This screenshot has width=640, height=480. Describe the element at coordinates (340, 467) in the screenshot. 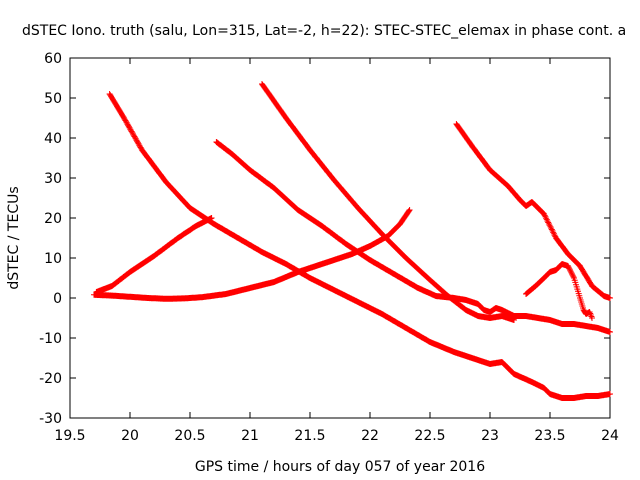

I see `x-axis-title: GPS time / hours of day 057 of year 2016` at that location.